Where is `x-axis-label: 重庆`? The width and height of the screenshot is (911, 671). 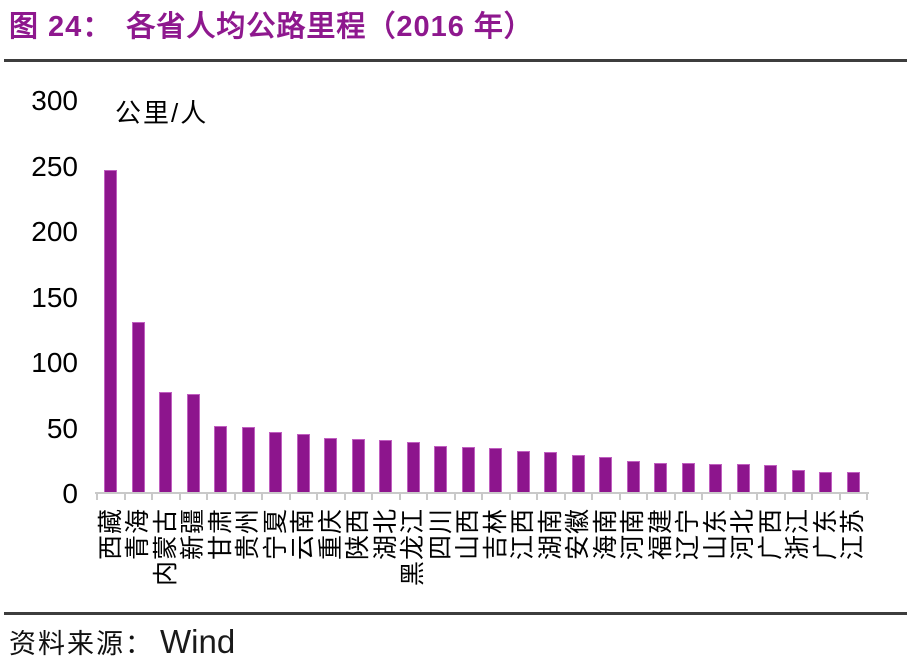 x-axis-label: 重庆 is located at coordinates (330, 534).